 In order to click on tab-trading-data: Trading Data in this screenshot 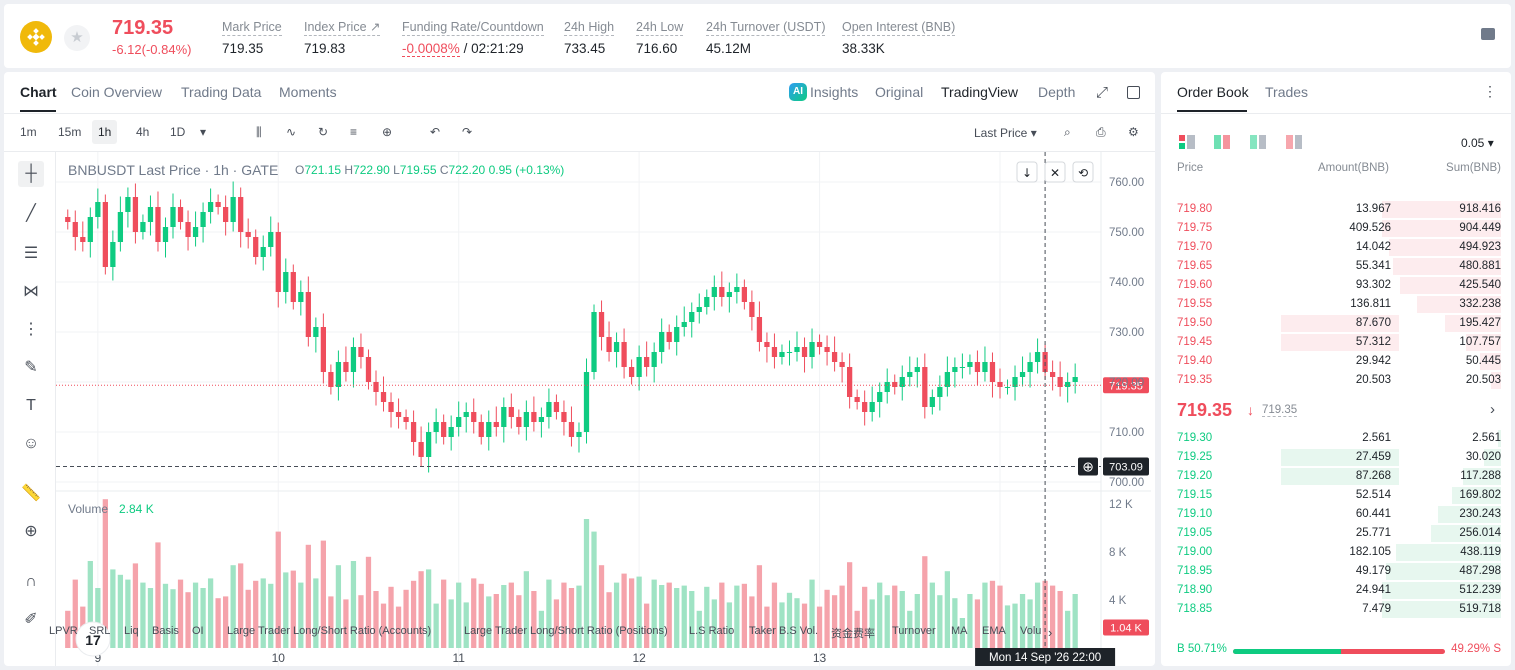, I will do `click(221, 92)`.